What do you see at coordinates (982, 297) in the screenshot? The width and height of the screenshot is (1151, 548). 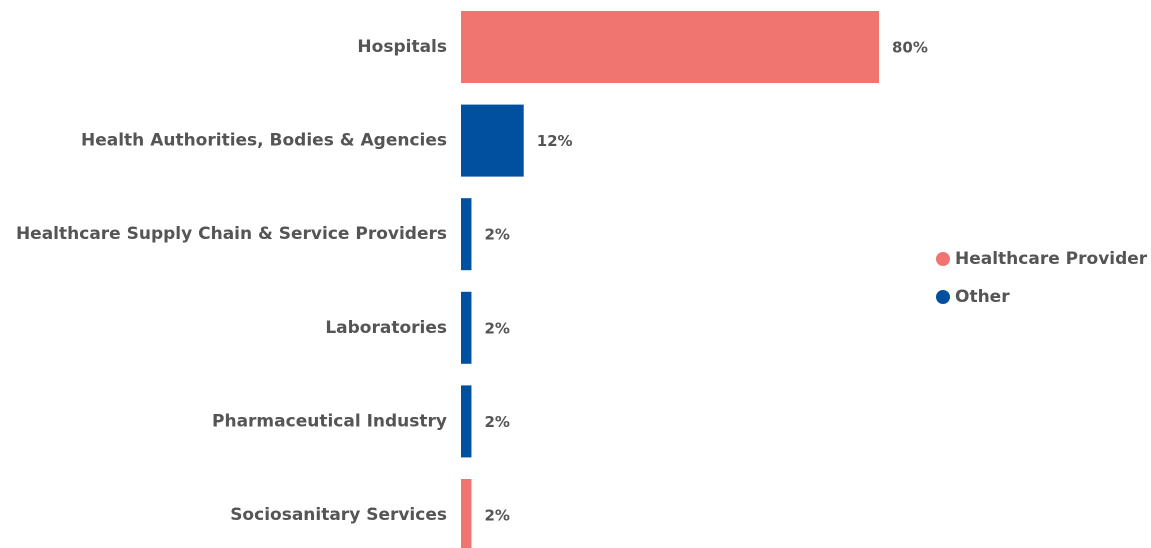 I see `legend-label: Other` at bounding box center [982, 297].